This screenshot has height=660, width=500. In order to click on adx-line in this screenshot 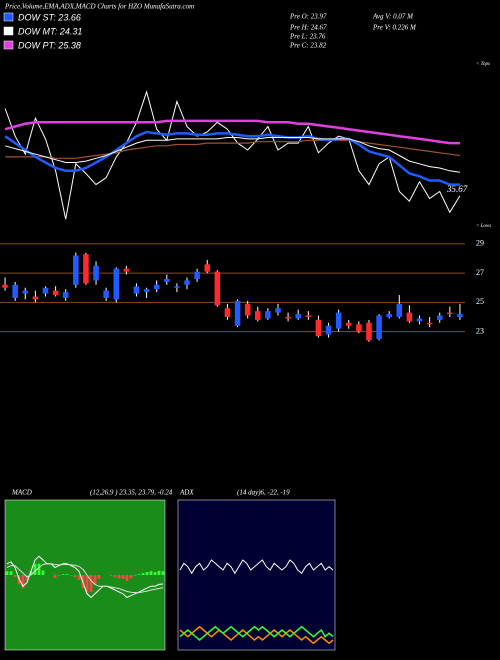, I will do `click(256, 567)`.